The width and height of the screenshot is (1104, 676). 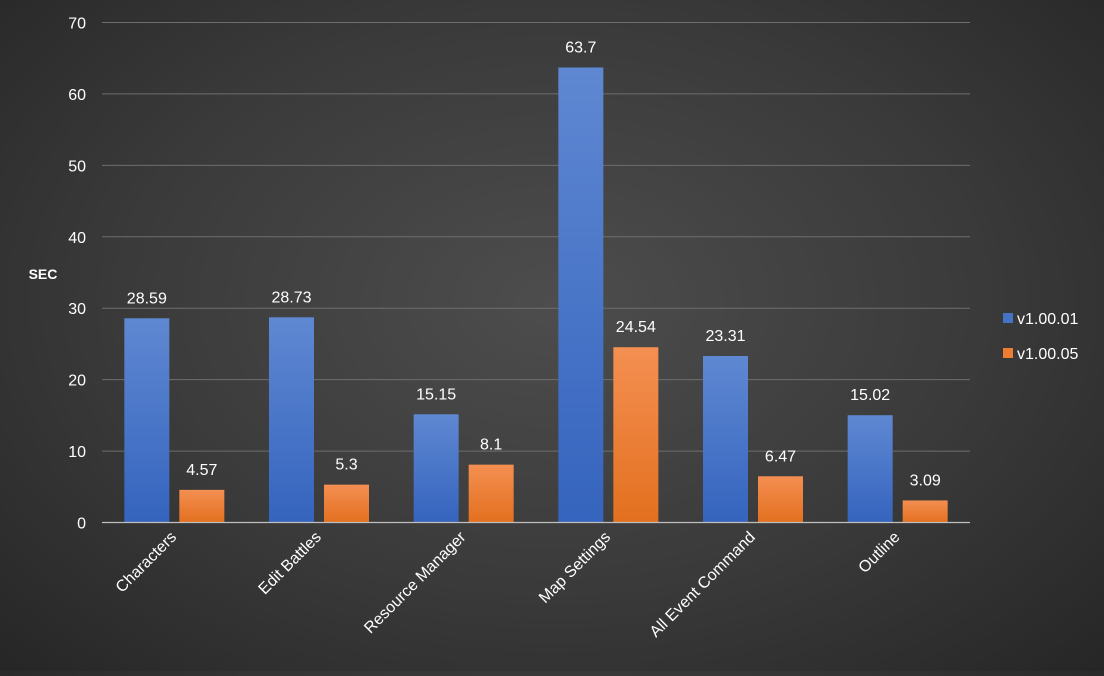 I want to click on y-tick-label: 40, so click(x=77, y=238).